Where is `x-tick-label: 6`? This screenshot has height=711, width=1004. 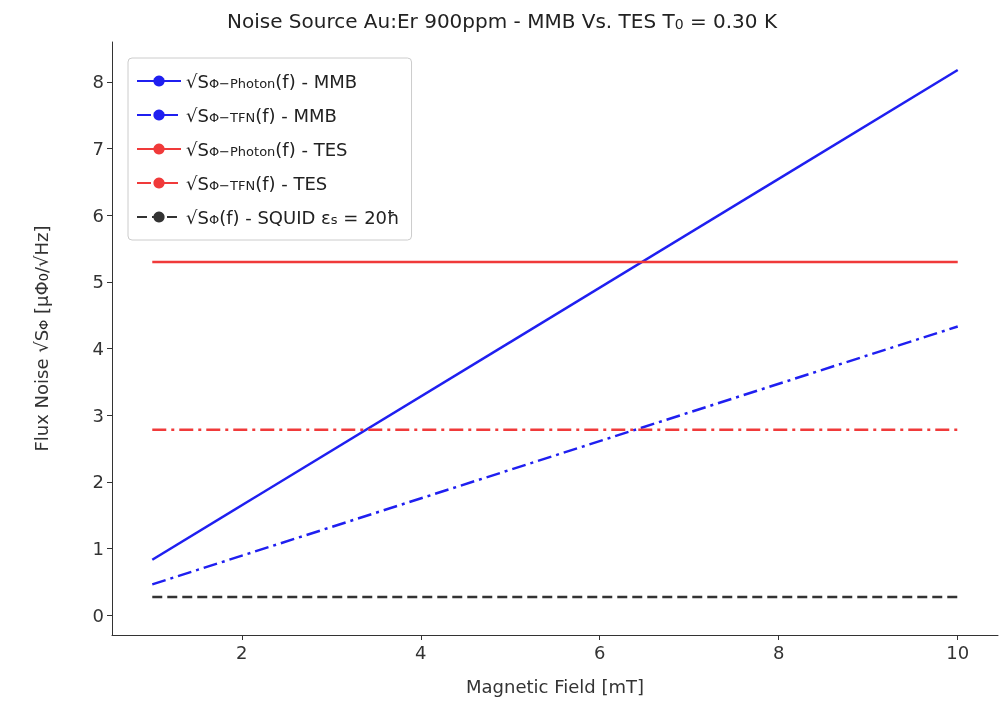 x-tick-label: 6 is located at coordinates (600, 652).